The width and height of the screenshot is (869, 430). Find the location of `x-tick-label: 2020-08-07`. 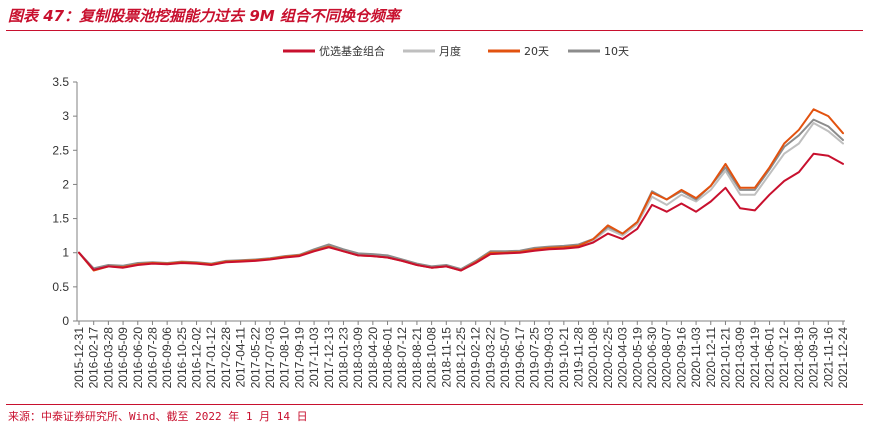

x-tick-label: 2020-08-07 is located at coordinates (667, 358).